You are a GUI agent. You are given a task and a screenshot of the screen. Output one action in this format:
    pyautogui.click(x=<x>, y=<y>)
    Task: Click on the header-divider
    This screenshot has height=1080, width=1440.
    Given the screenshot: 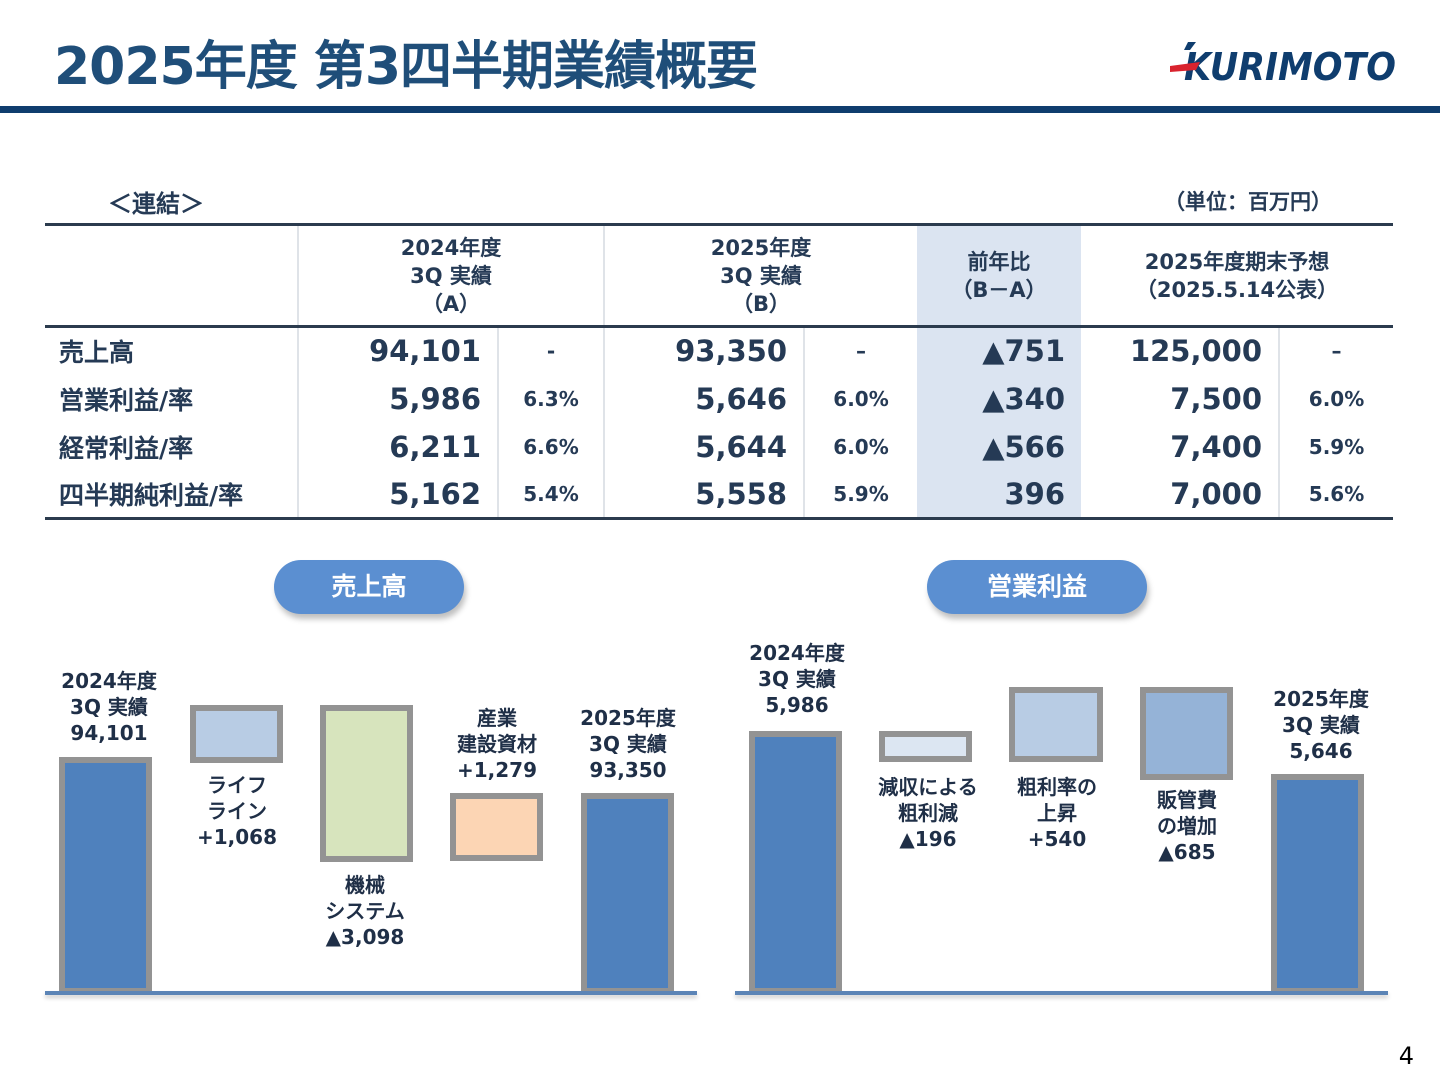 What is the action you would take?
    pyautogui.click(x=720, y=109)
    